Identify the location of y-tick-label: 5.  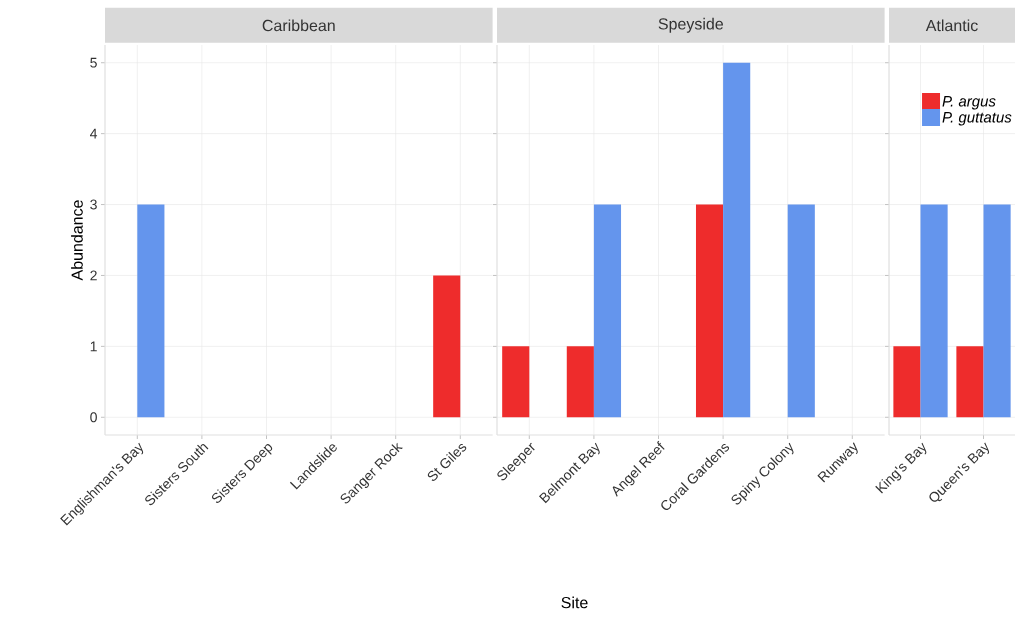
(93, 62).